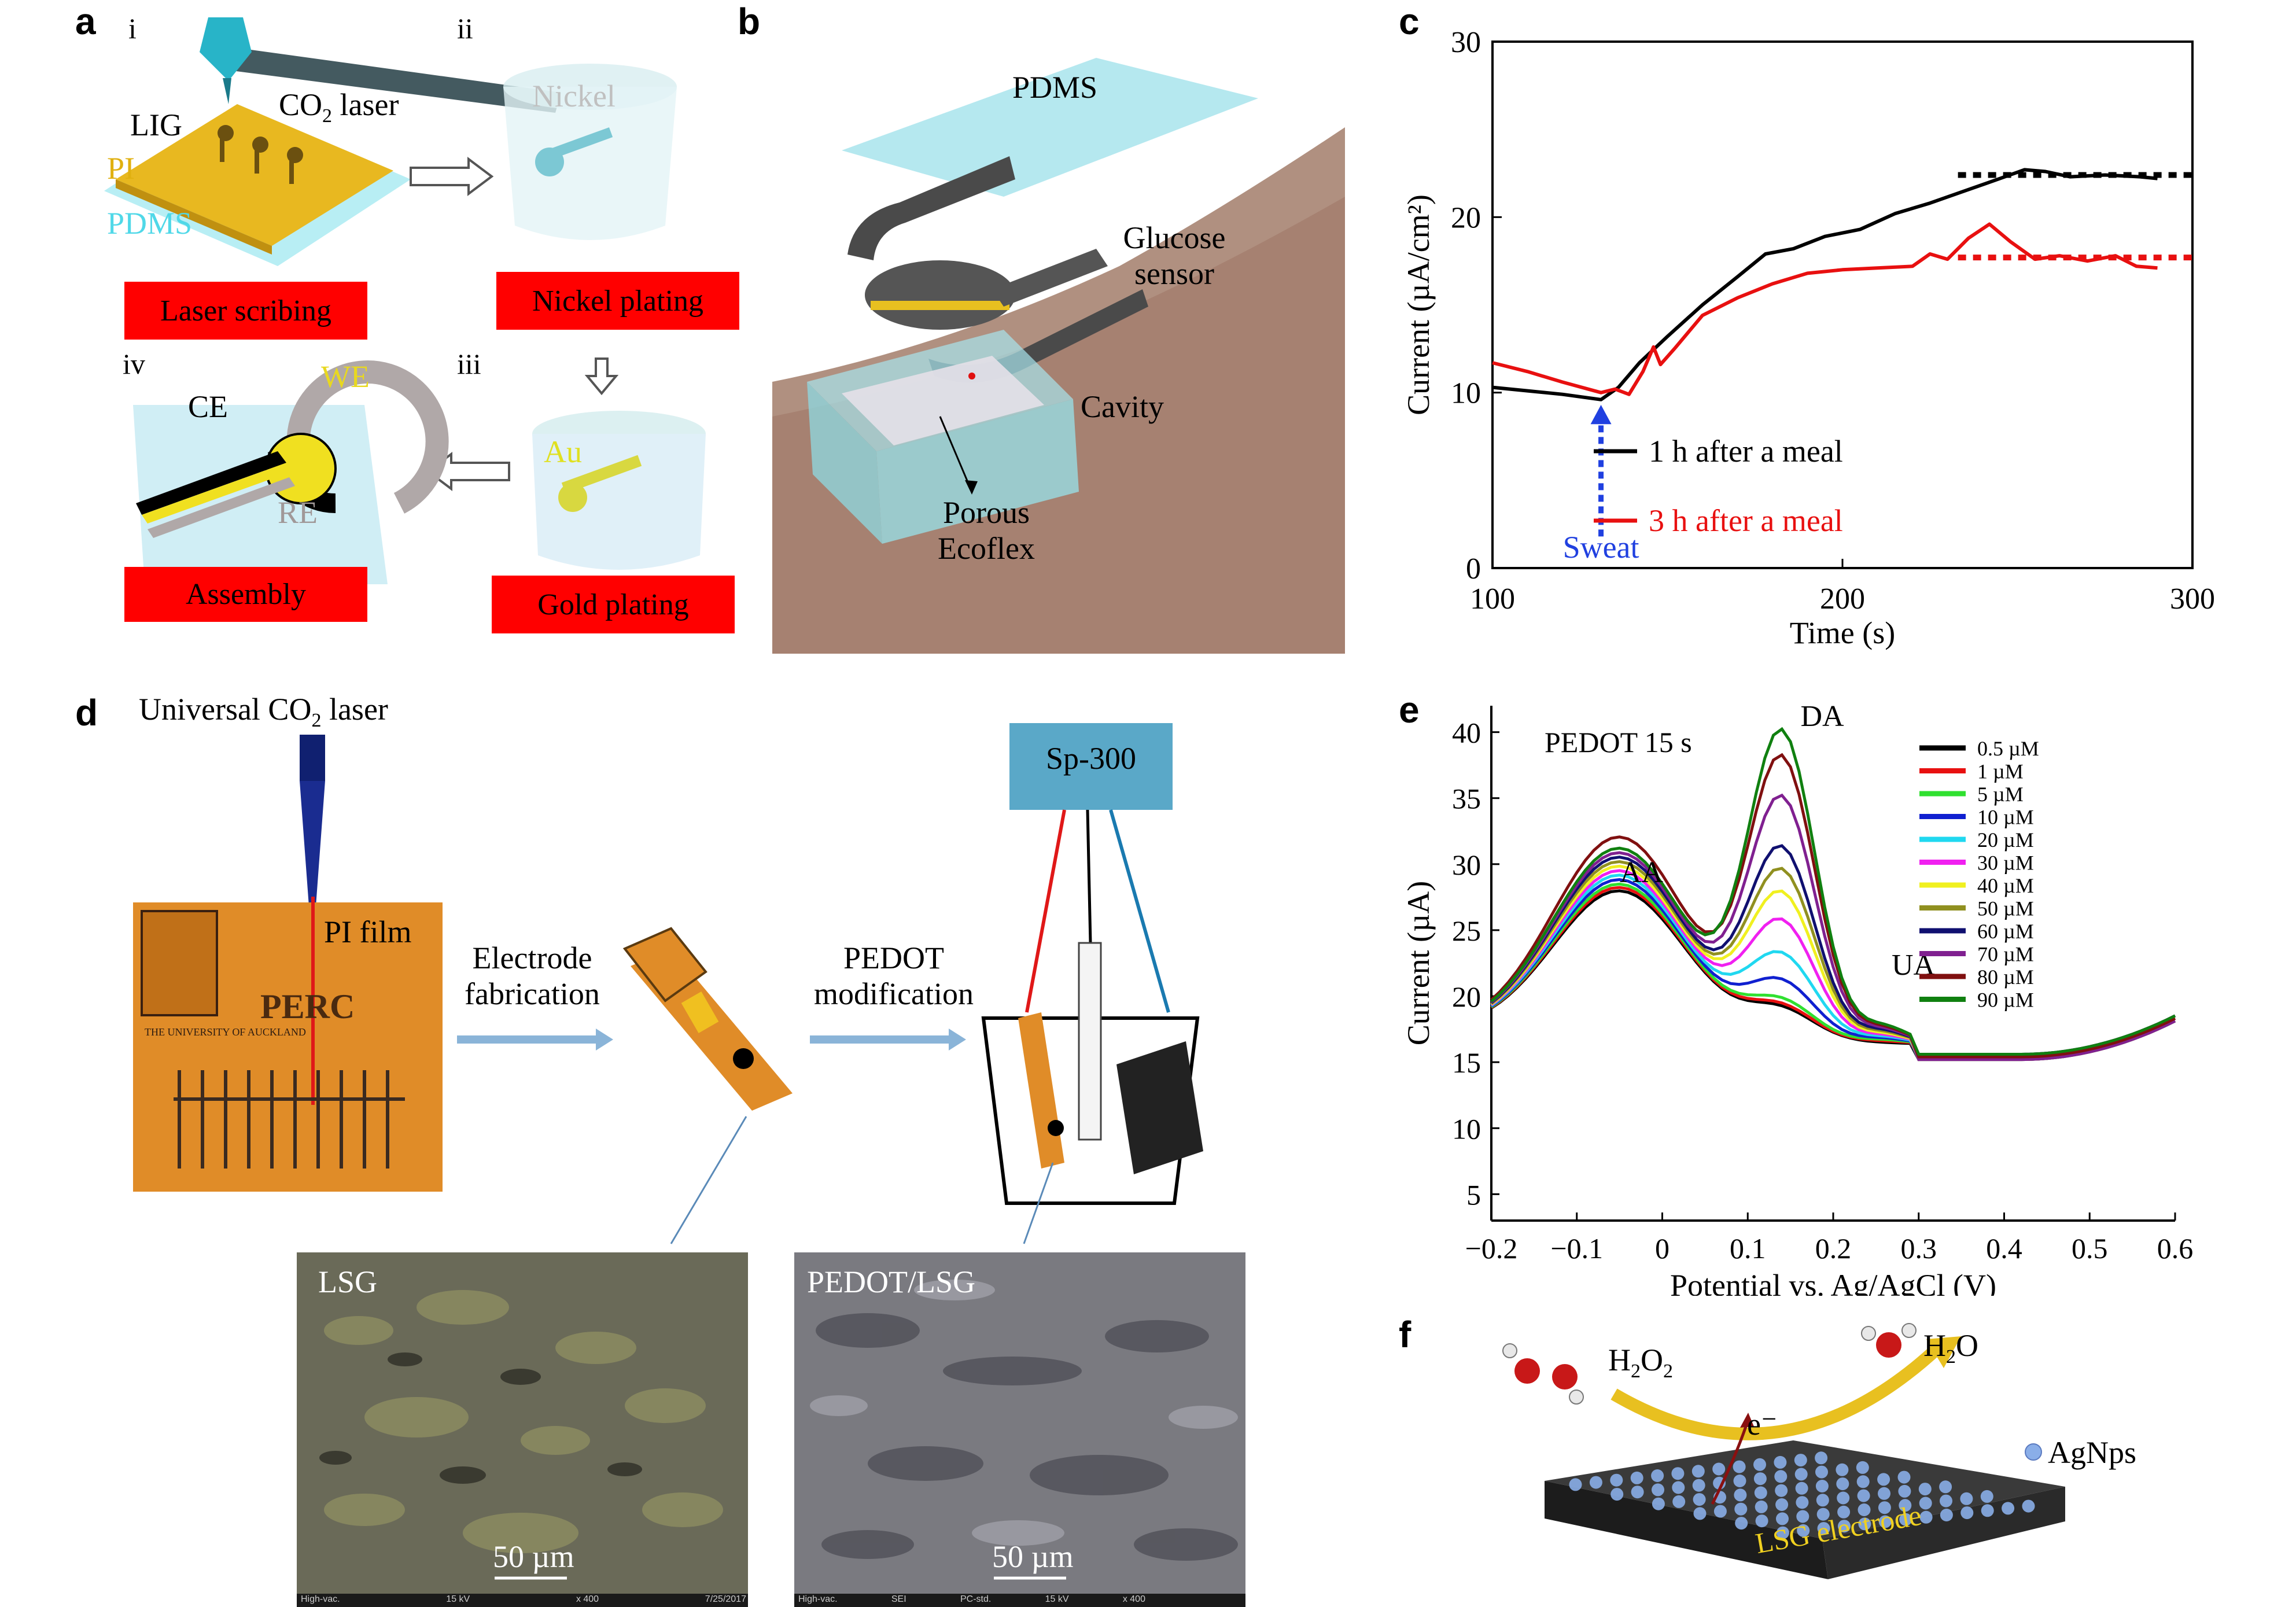 This screenshot has height=1607, width=2296. What do you see at coordinates (1418, 963) in the screenshot?
I see `chart-e-ylabel: Current (µA)` at bounding box center [1418, 963].